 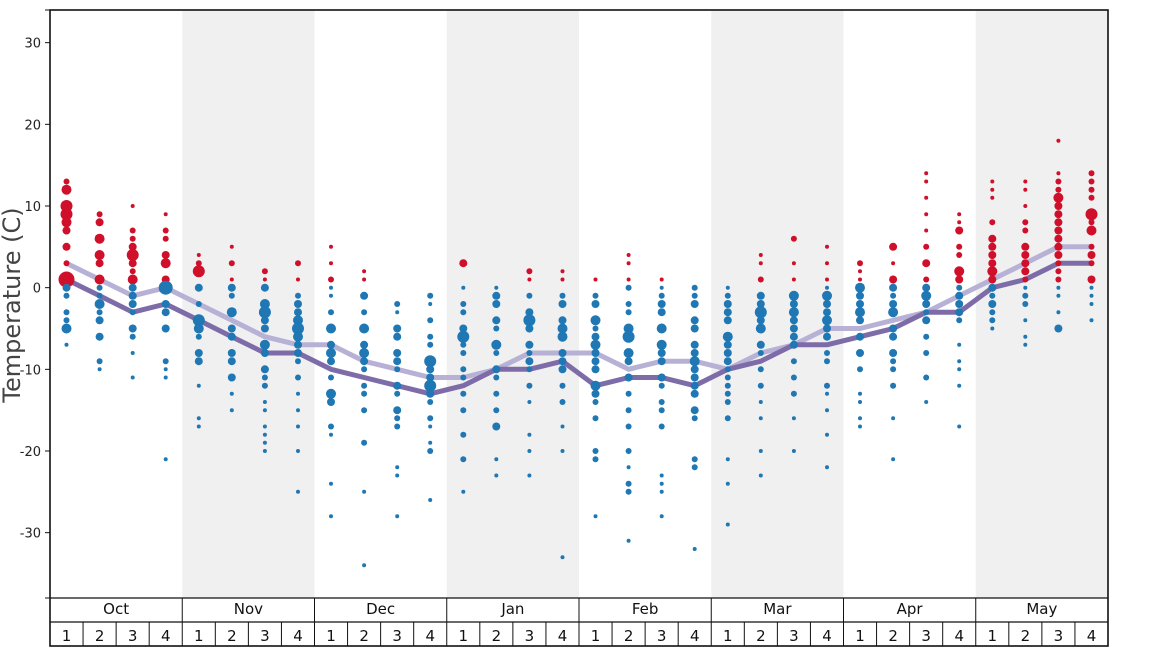 I want to click on month-band-may, so click(x=1041, y=304).